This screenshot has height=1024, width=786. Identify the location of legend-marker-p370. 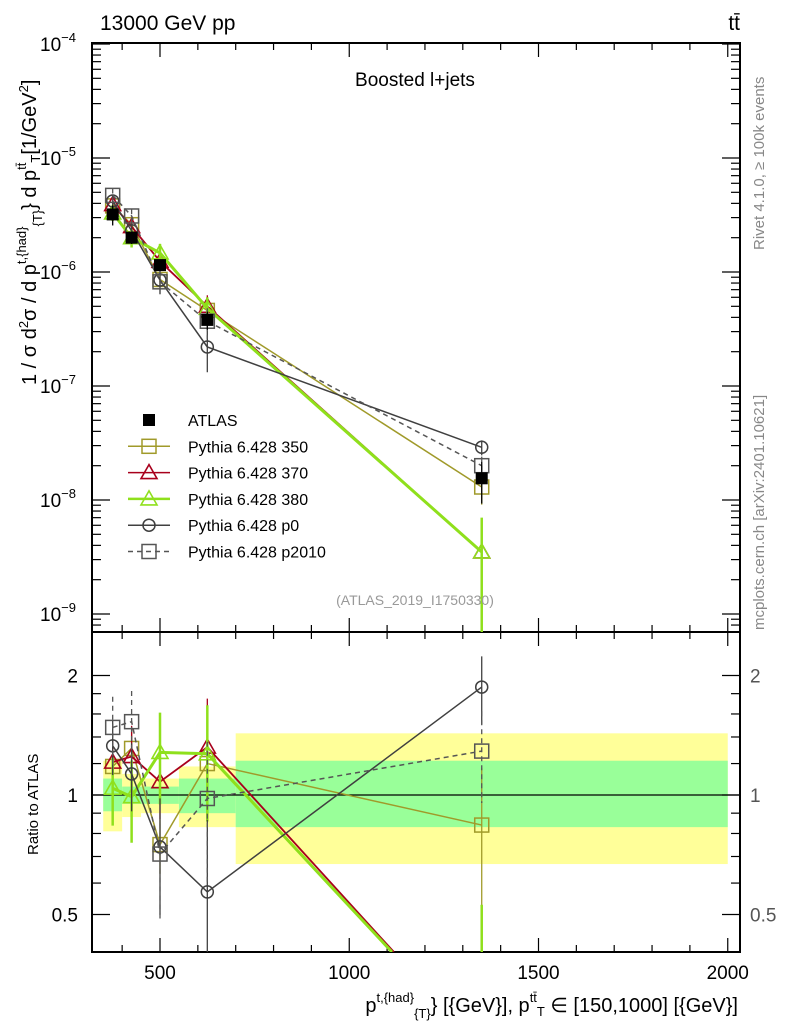
(149, 471).